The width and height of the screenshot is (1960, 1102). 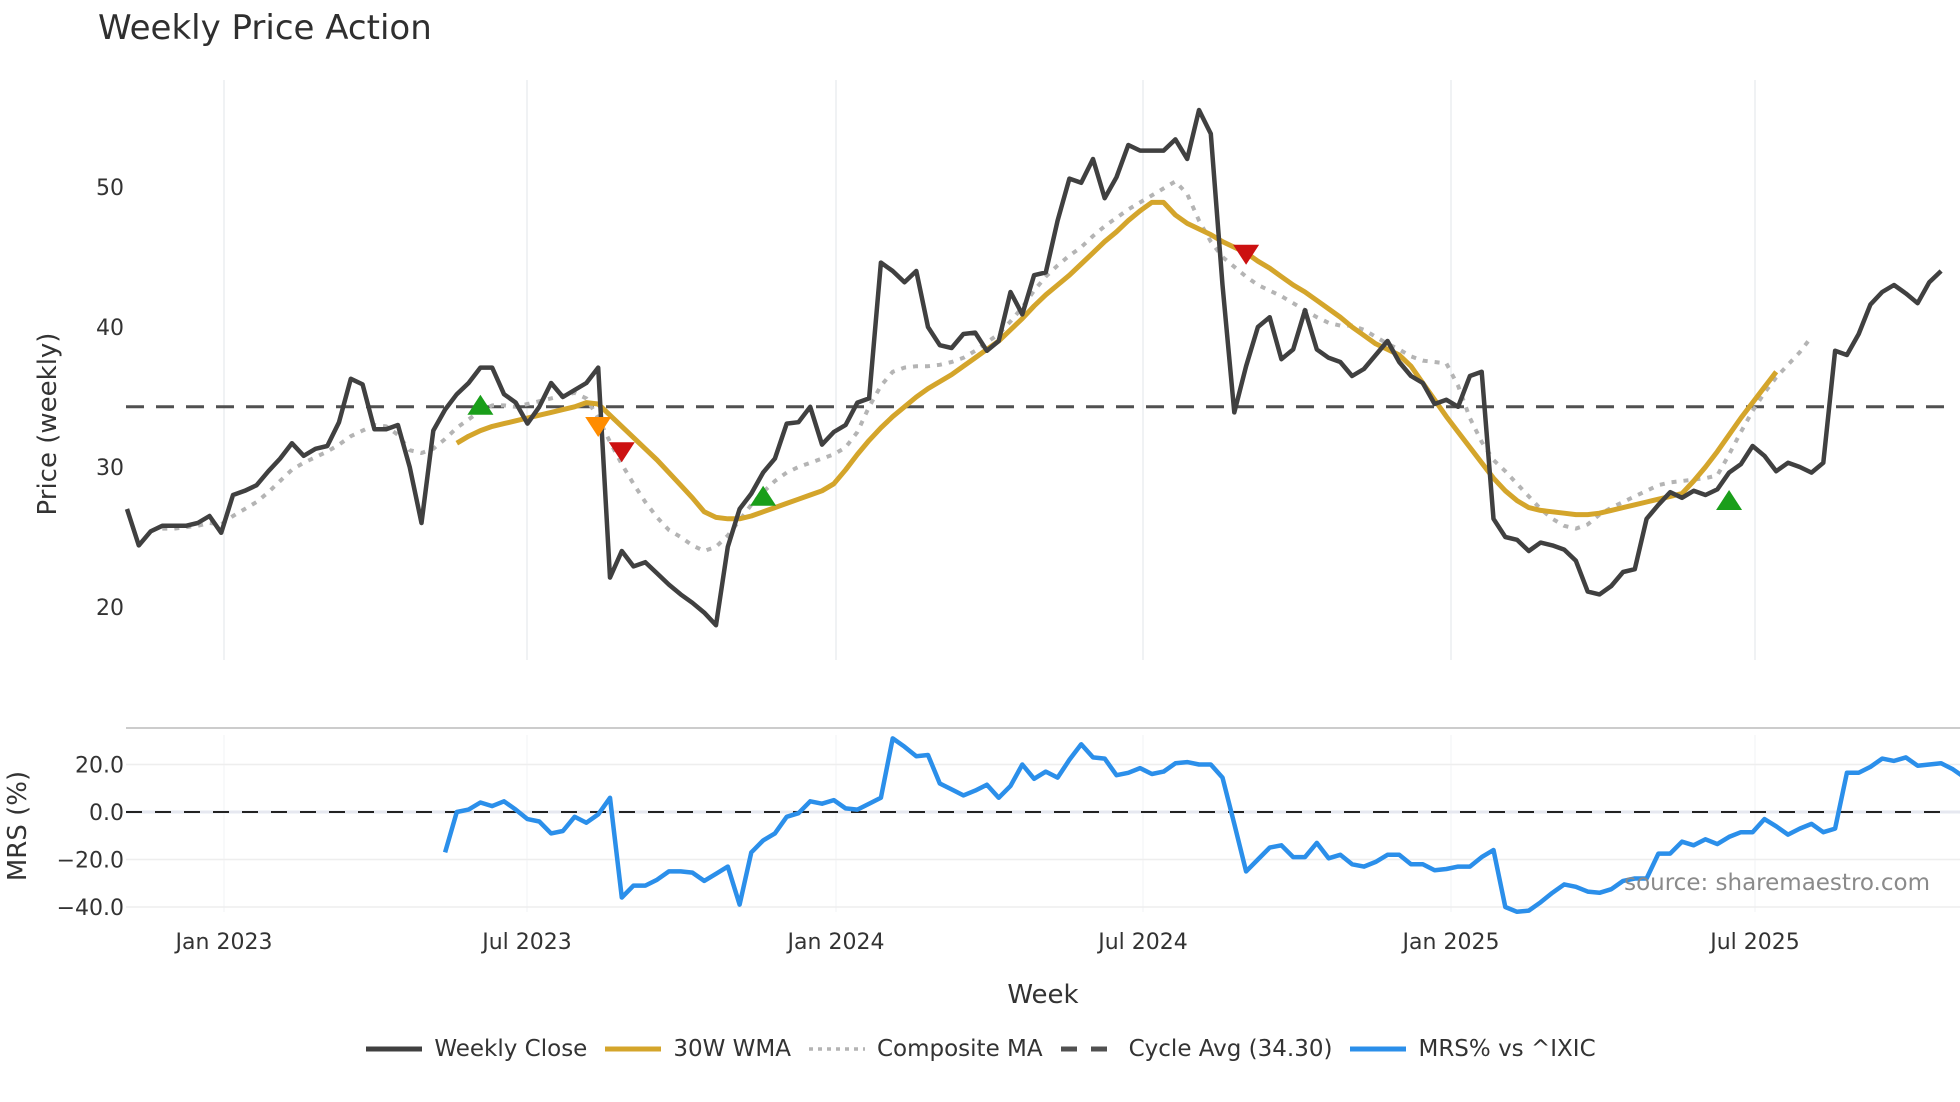 I want to click on mrs-y-tick: −40.0, so click(x=90, y=908).